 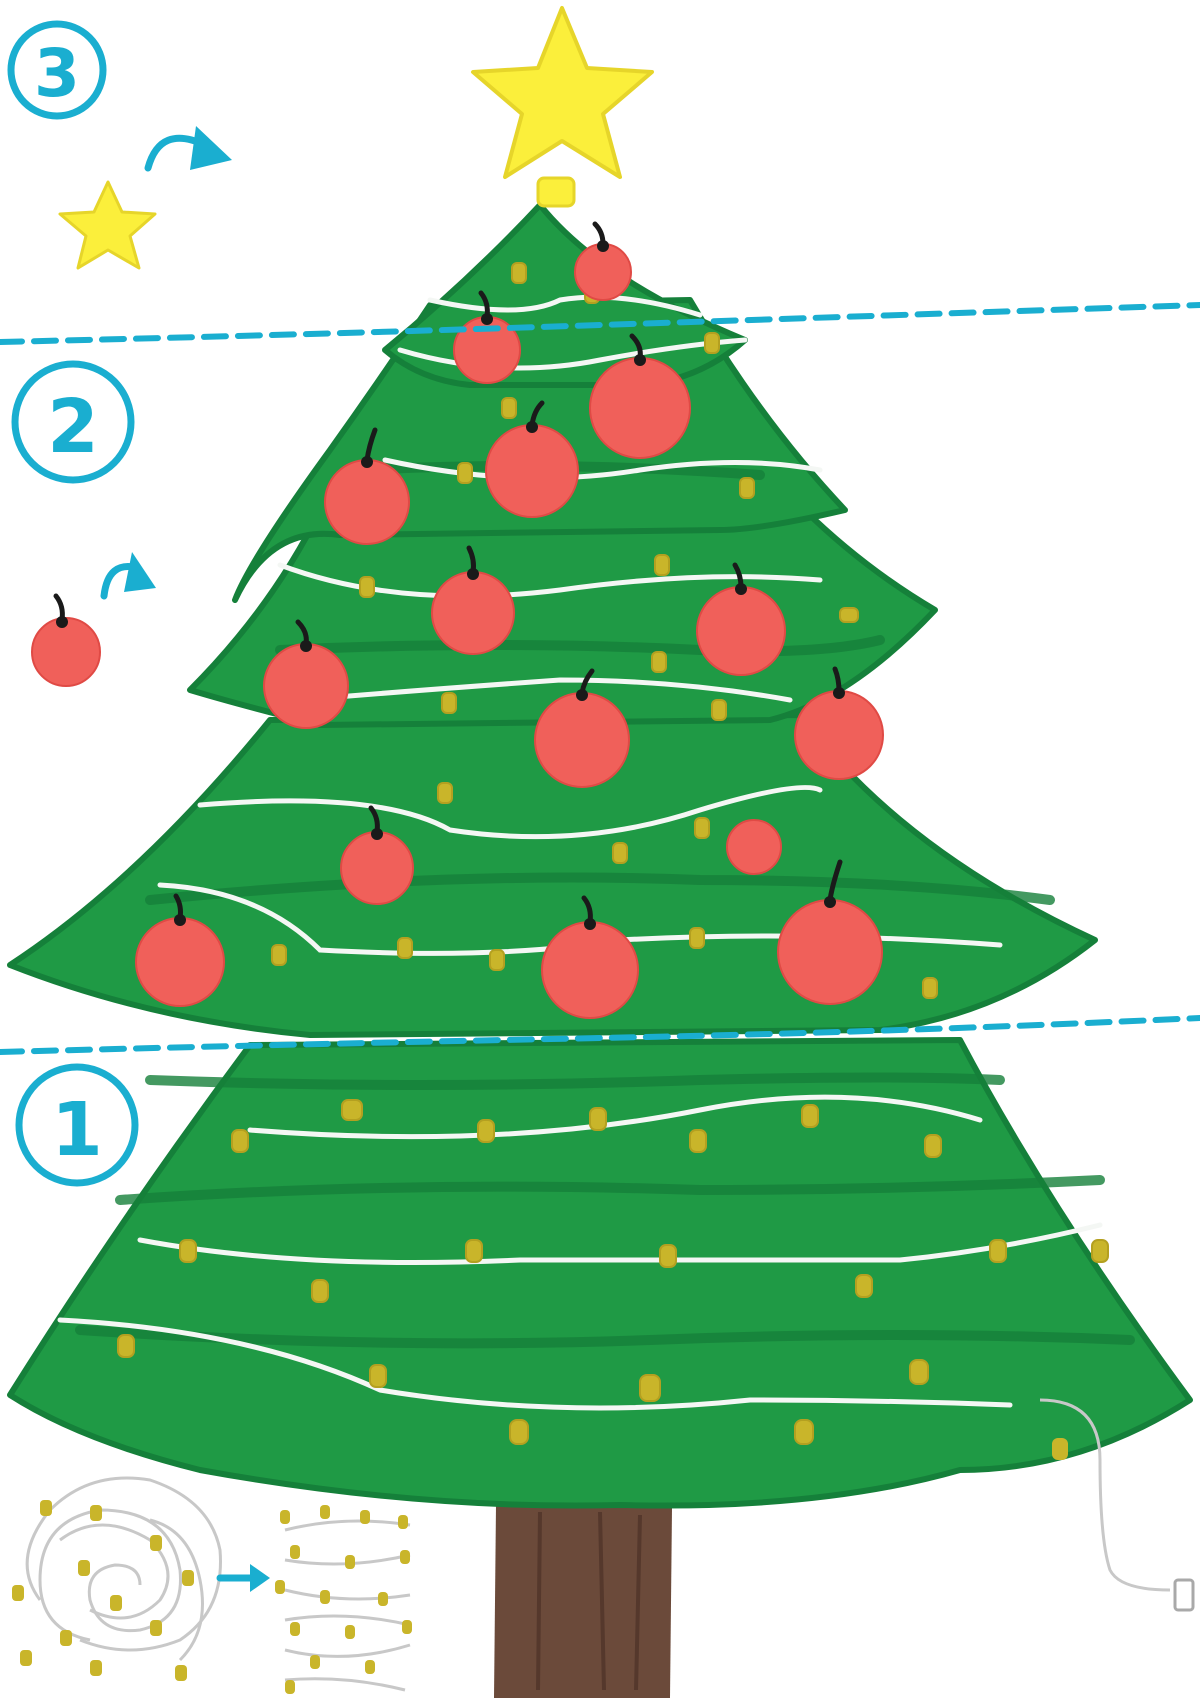 I want to click on step-divider-bottom, so click(x=600, y=1035).